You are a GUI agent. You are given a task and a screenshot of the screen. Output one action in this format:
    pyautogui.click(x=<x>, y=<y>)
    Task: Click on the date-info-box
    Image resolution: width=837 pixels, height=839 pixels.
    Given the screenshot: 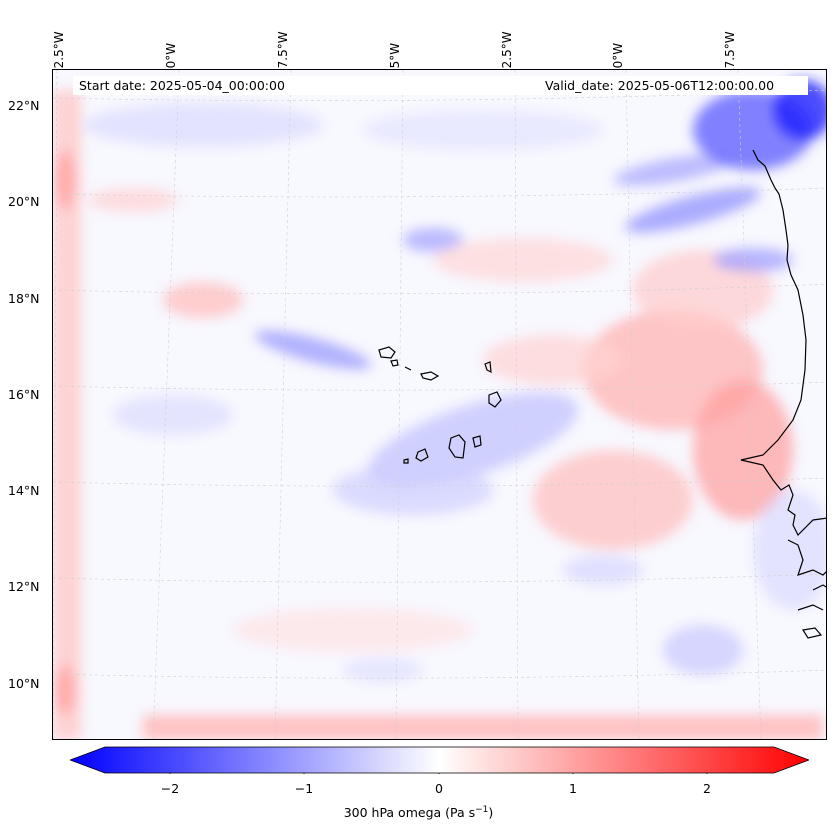 What is the action you would take?
    pyautogui.click(x=440, y=85)
    